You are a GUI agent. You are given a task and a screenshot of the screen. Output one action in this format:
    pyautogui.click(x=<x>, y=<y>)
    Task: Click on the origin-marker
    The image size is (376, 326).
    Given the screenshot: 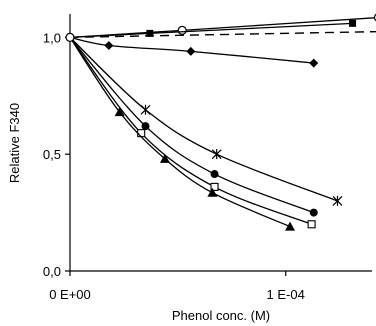 What is the action you would take?
    pyautogui.click(x=70, y=37)
    